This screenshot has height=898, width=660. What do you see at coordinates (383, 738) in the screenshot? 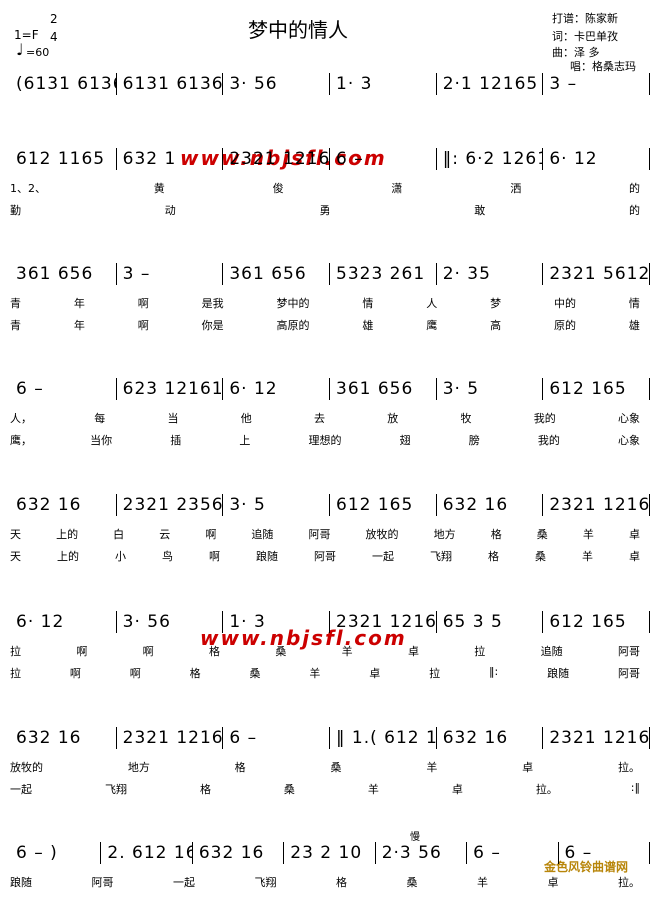
I see `measure: ‖ 1.( 612 165` at bounding box center [383, 738].